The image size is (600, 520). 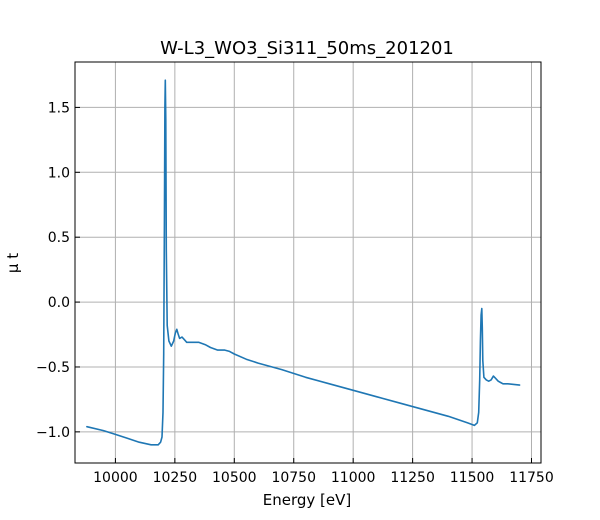 What do you see at coordinates (472, 478) in the screenshot?
I see `x-tick-label: 11500` at bounding box center [472, 478].